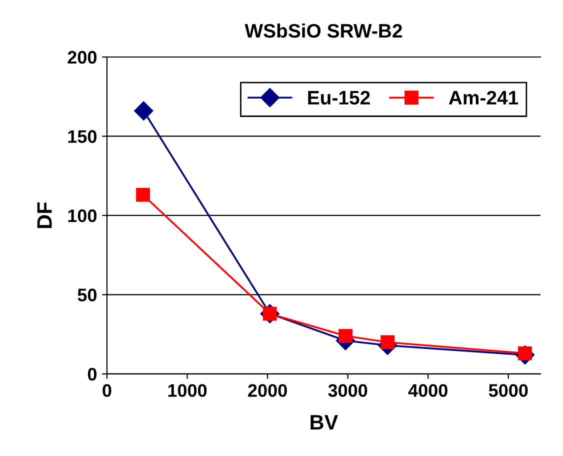  What do you see at coordinates (82, 136) in the screenshot?
I see `y-tick-label: 150` at bounding box center [82, 136].